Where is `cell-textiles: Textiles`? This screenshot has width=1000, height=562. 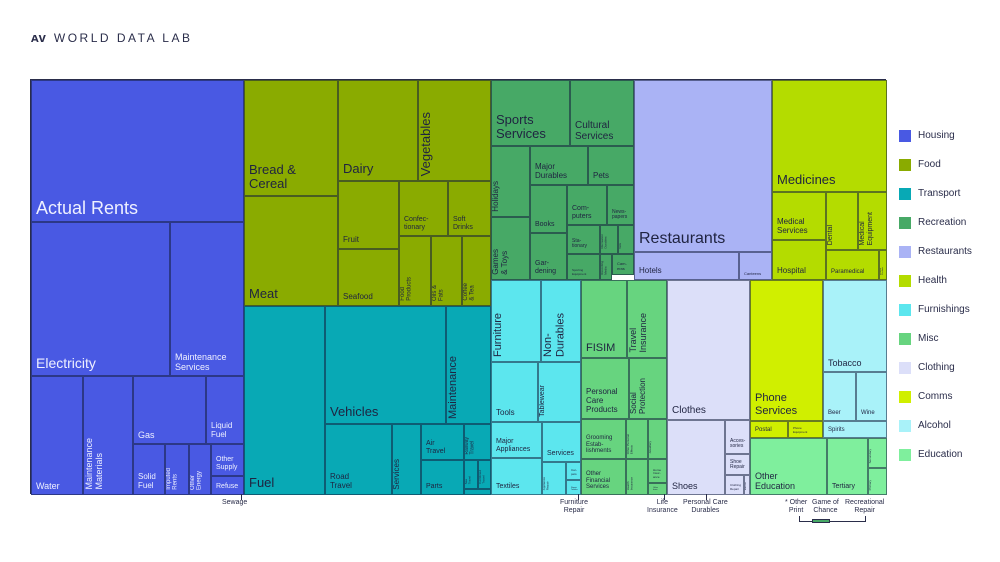 cell-textiles: Textiles is located at coordinates (516, 476).